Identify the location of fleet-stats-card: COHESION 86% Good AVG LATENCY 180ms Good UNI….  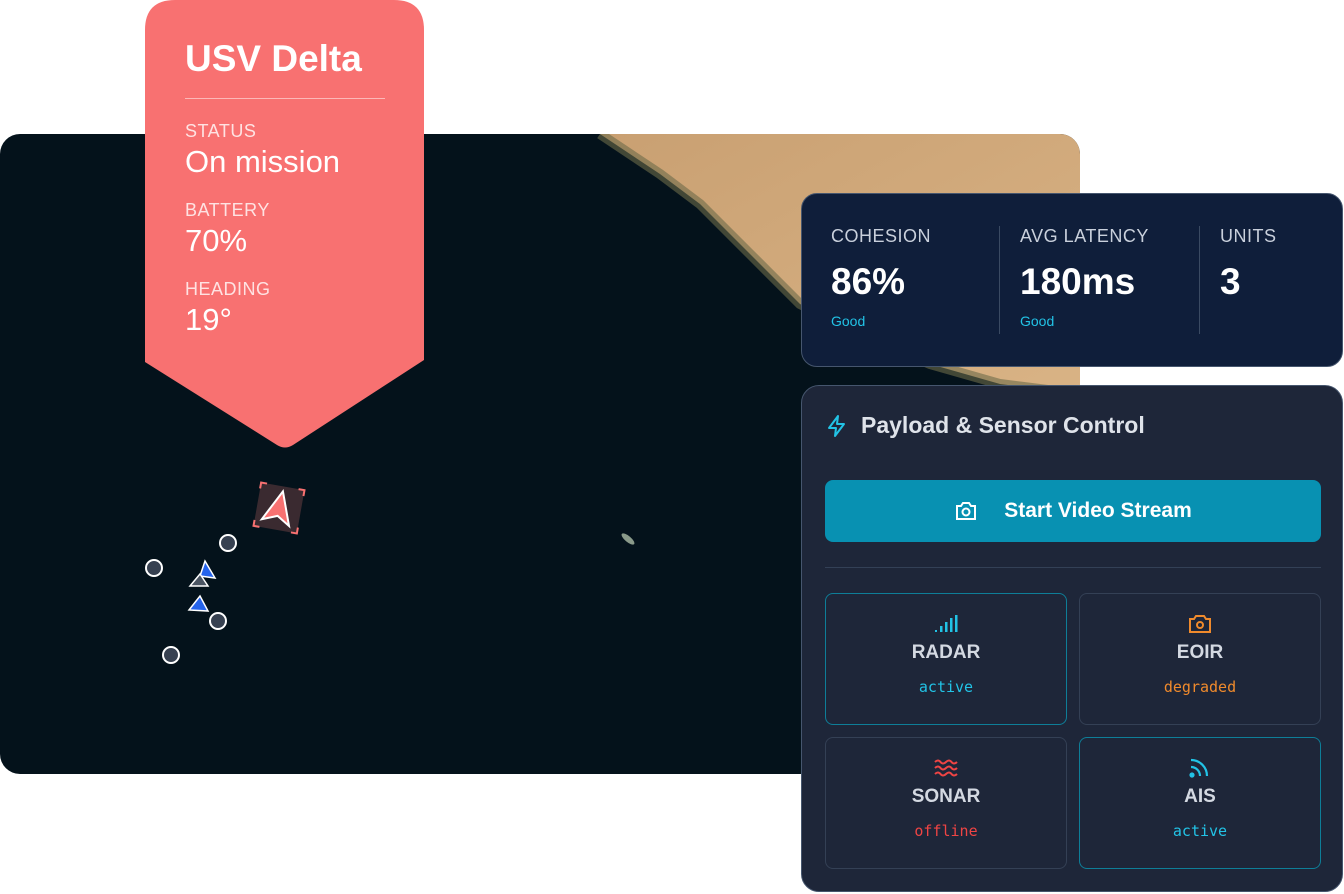
(1072, 280).